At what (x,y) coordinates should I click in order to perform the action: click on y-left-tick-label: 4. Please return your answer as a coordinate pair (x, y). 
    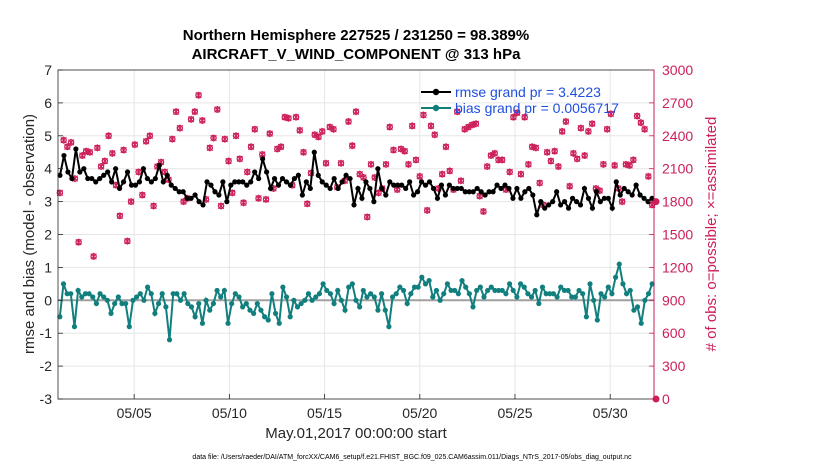
    Looking at the image, I should click on (48, 169).